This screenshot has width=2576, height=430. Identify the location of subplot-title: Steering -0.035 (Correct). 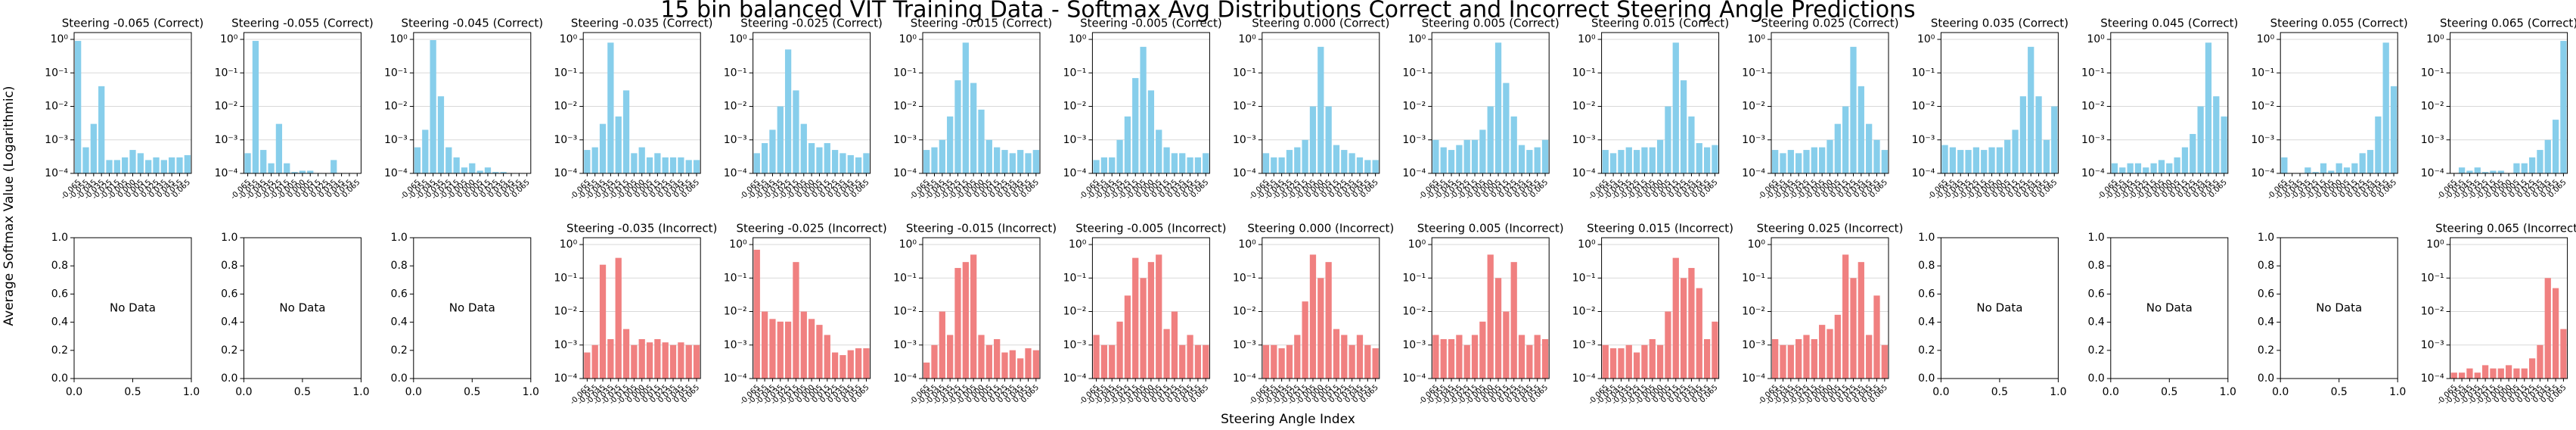
(642, 23).